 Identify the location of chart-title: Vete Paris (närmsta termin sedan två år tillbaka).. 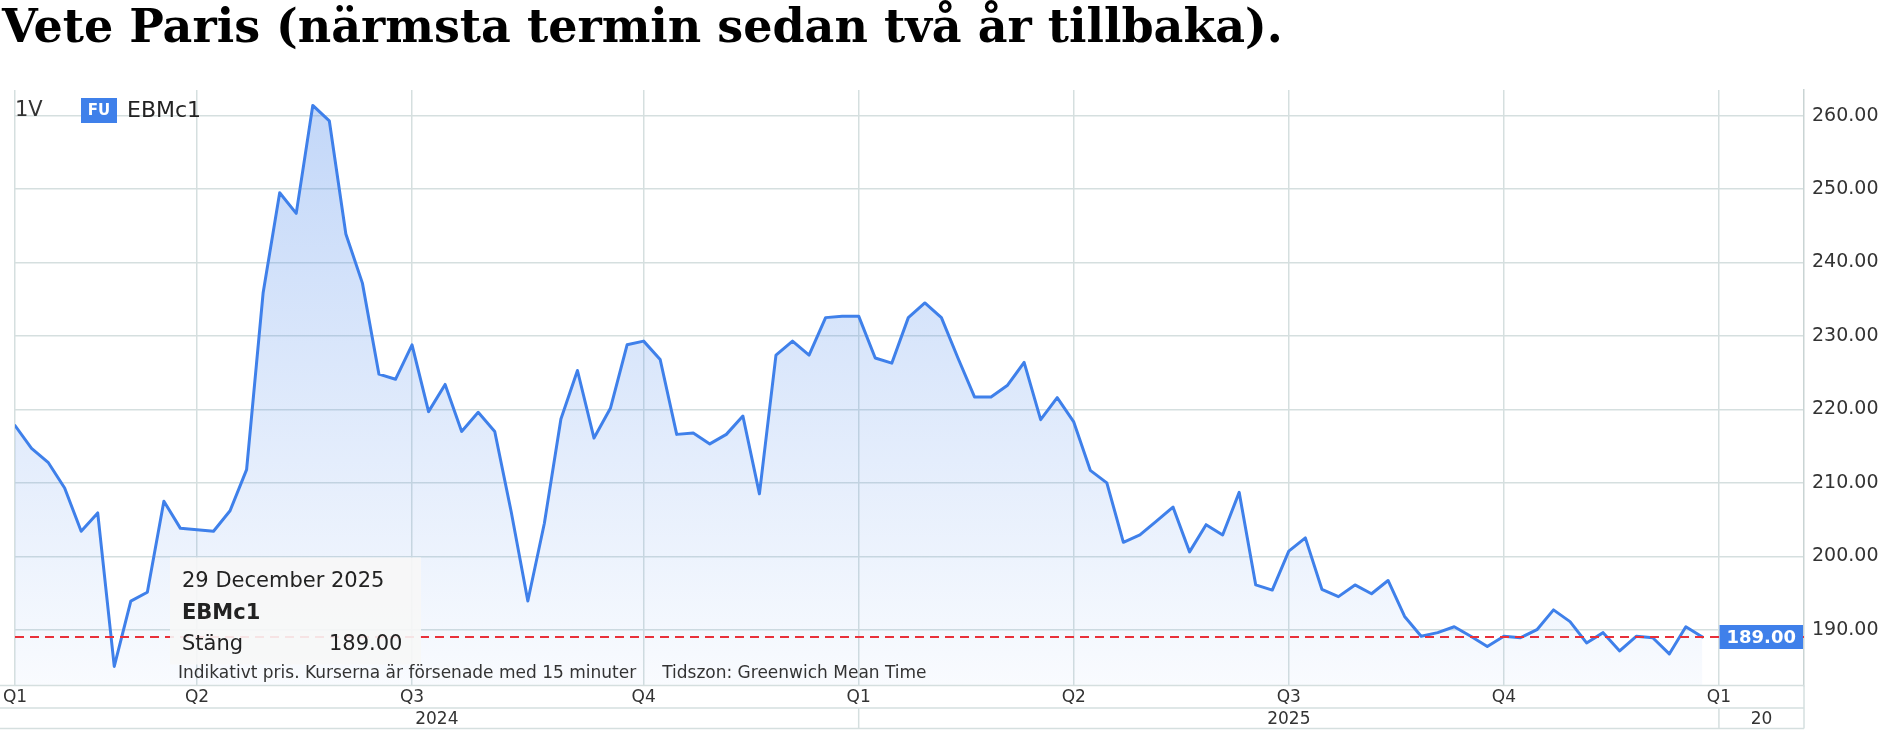
(642, 26).